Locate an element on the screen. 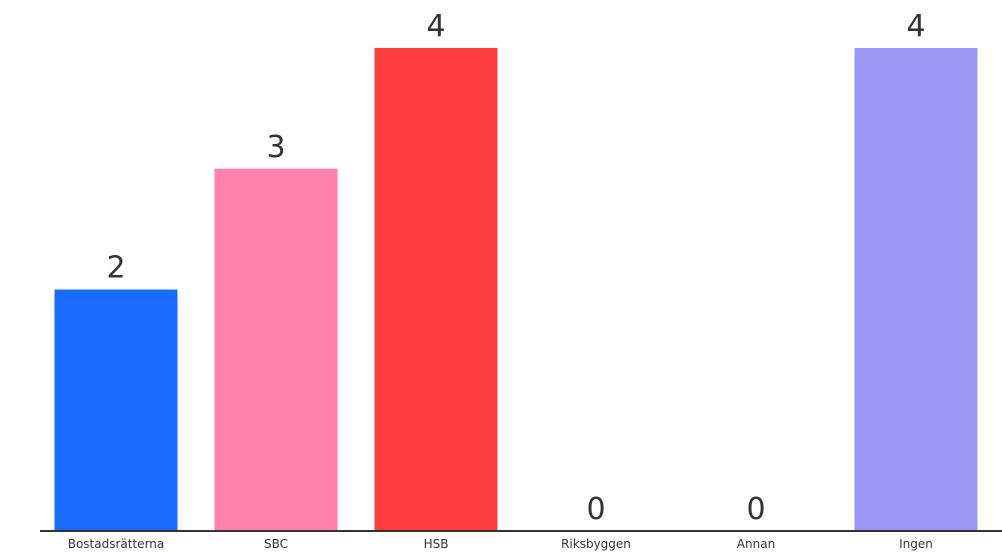  value-label-sbc: 3 is located at coordinates (275, 147).